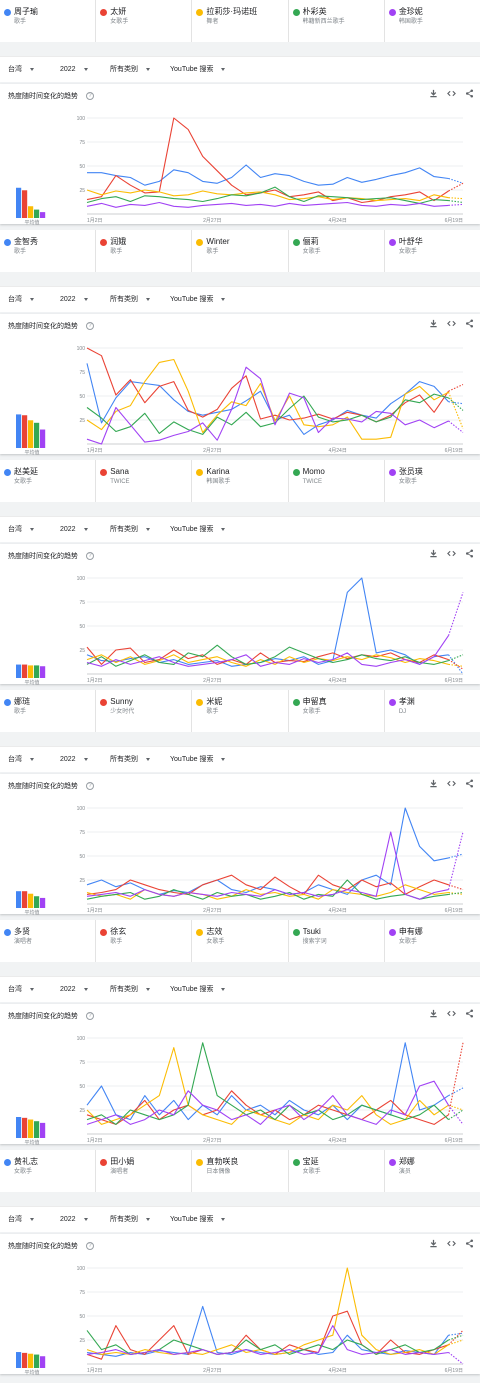 Image resolution: width=480 pixels, height=1383 pixels. What do you see at coordinates (337, 1171) in the screenshot?
I see `compare-term-item: 宝延 女歌手` at bounding box center [337, 1171].